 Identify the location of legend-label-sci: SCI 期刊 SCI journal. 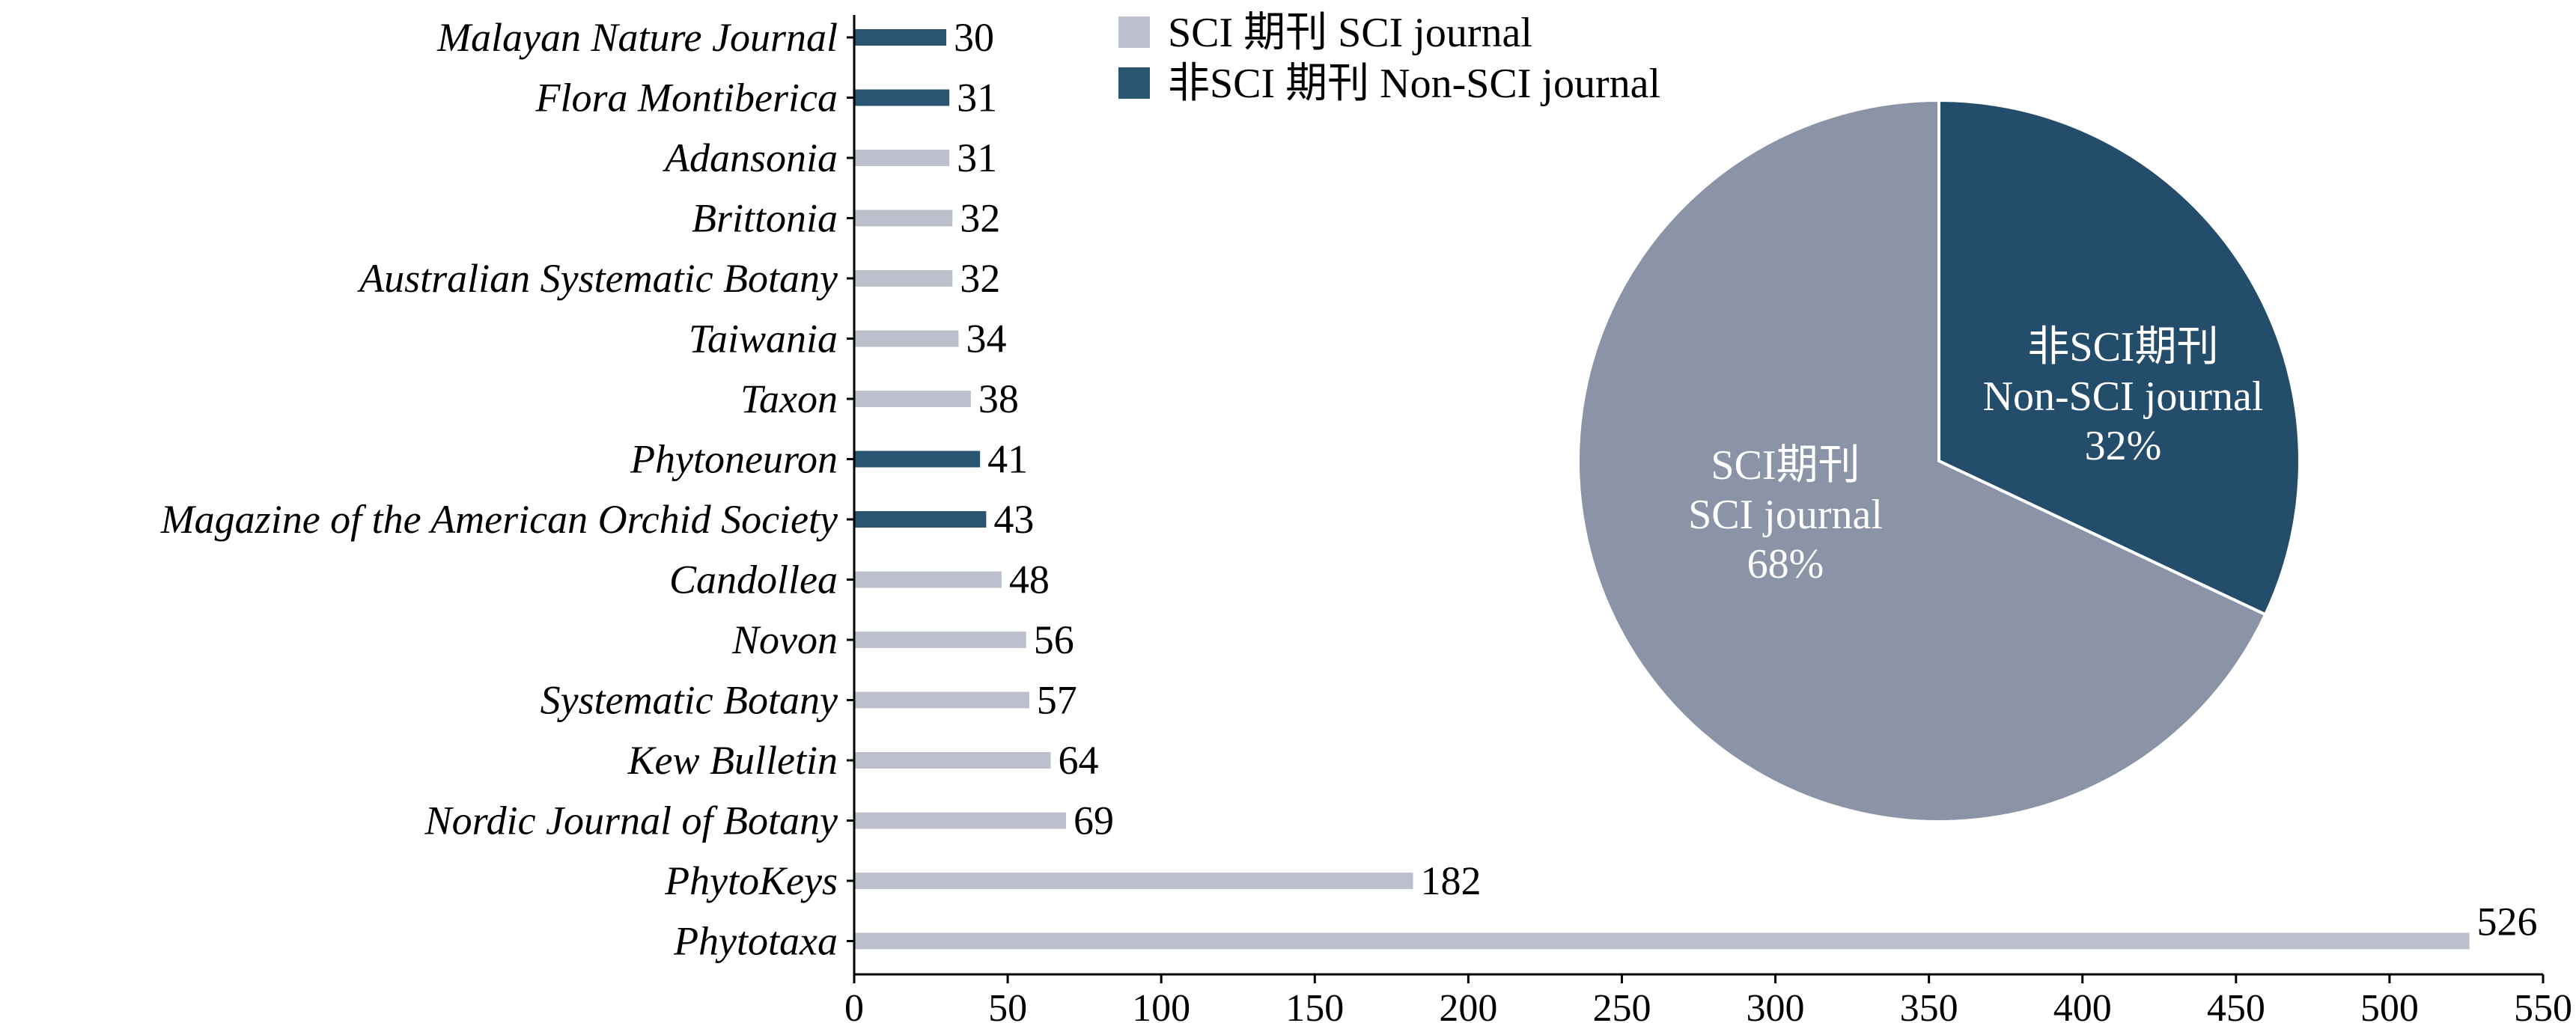
(1350, 33).